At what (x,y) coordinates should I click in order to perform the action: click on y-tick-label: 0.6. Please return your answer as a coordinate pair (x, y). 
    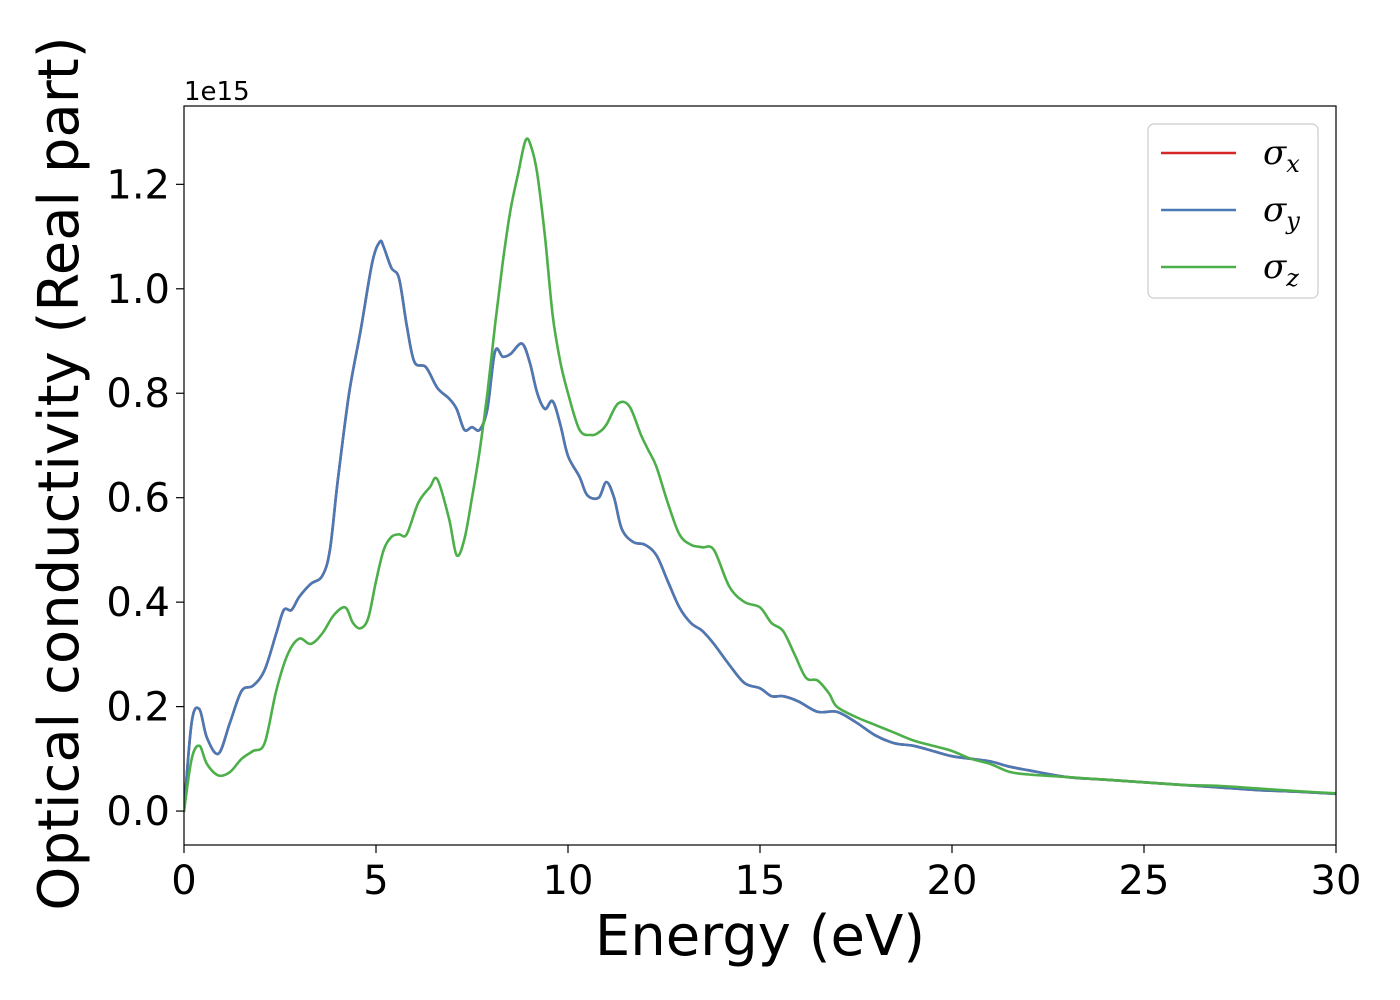
    Looking at the image, I should click on (138, 499).